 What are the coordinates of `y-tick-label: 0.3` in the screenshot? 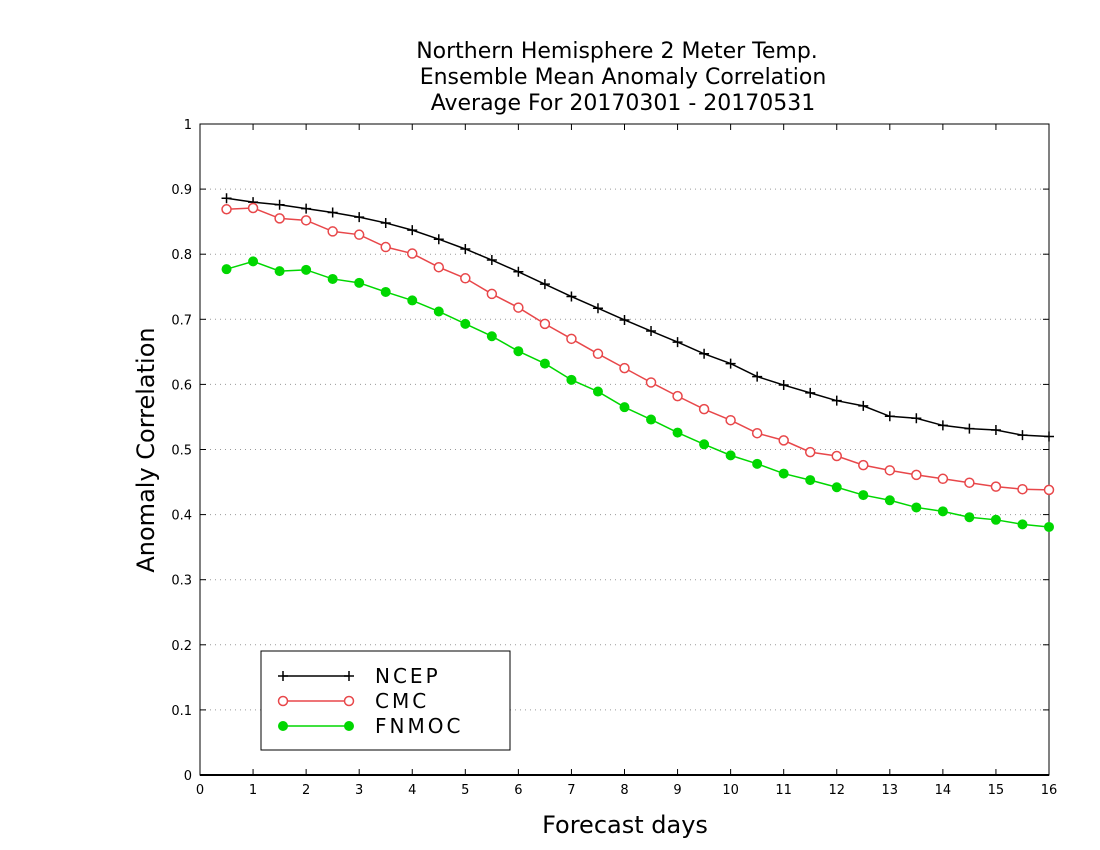 It's located at (181, 581).